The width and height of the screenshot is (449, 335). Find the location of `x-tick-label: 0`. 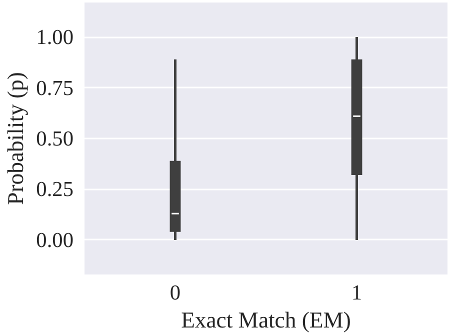

x-tick-label: 0 is located at coordinates (175, 292).